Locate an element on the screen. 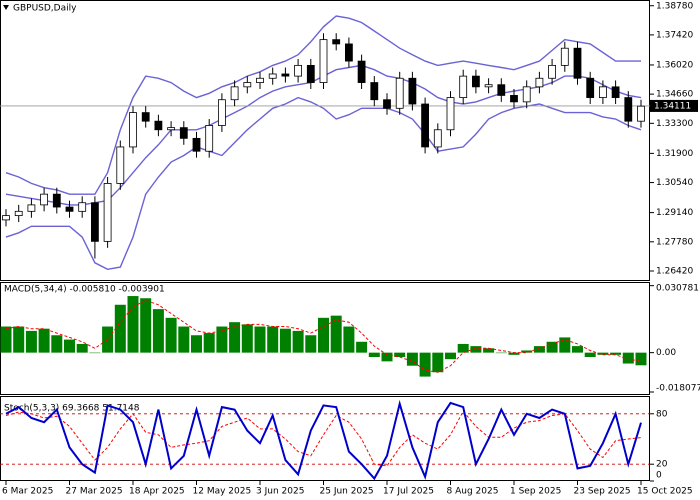  stoch-k-line is located at coordinates (323, 440).